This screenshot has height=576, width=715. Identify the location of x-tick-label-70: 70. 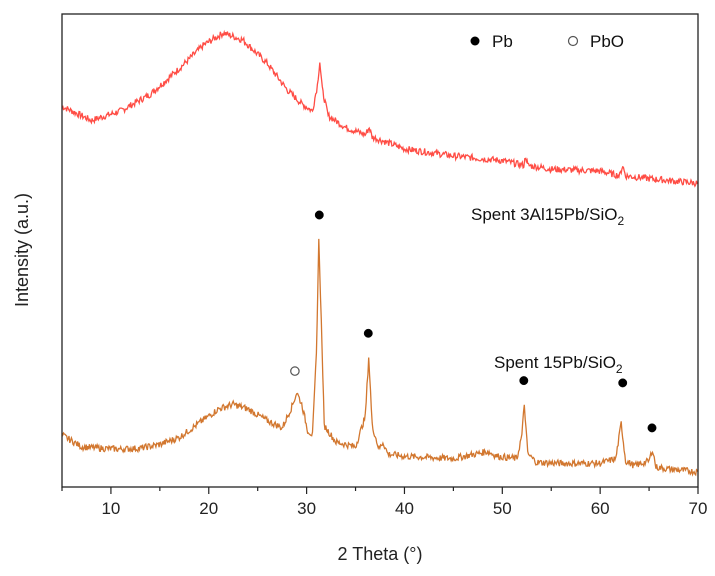
(698, 508).